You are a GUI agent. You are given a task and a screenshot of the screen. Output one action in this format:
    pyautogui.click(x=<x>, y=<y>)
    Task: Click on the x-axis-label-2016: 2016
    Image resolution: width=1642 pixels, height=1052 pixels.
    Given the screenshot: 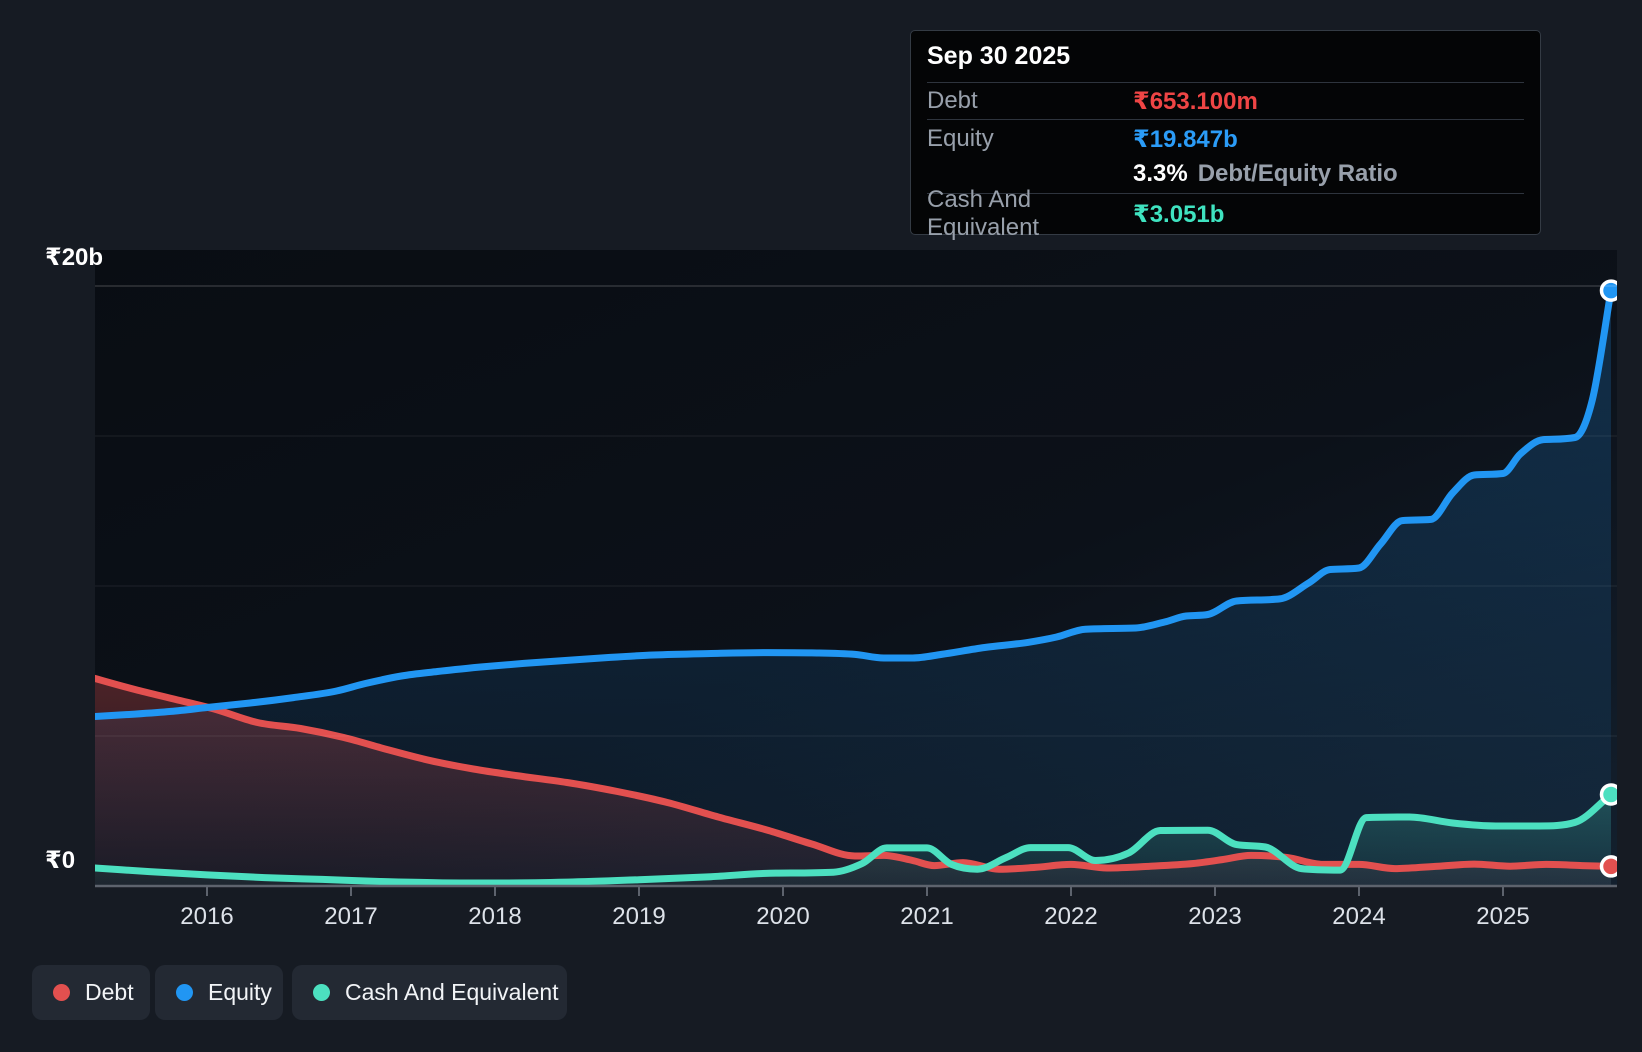 What is the action you would take?
    pyautogui.click(x=206, y=916)
    